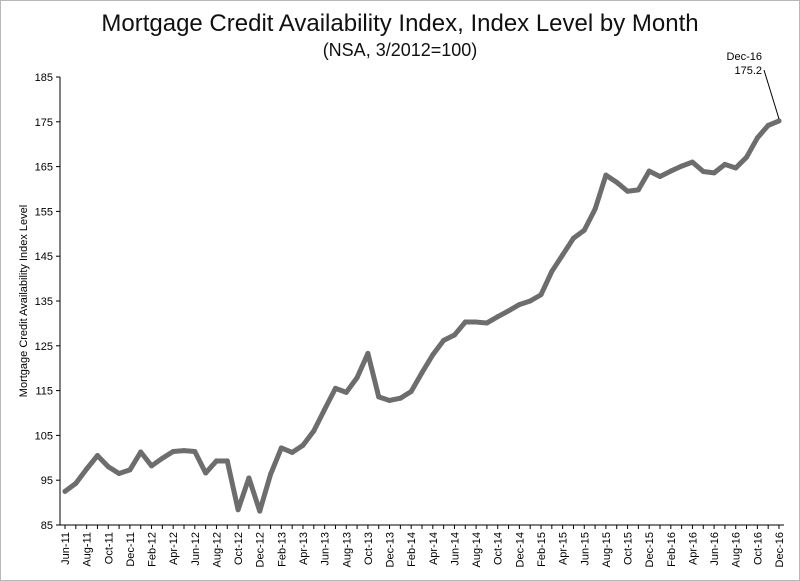 This screenshot has width=800, height=581. What do you see at coordinates (780, 549) in the screenshot?
I see `x-tick-label: Dec-16` at bounding box center [780, 549].